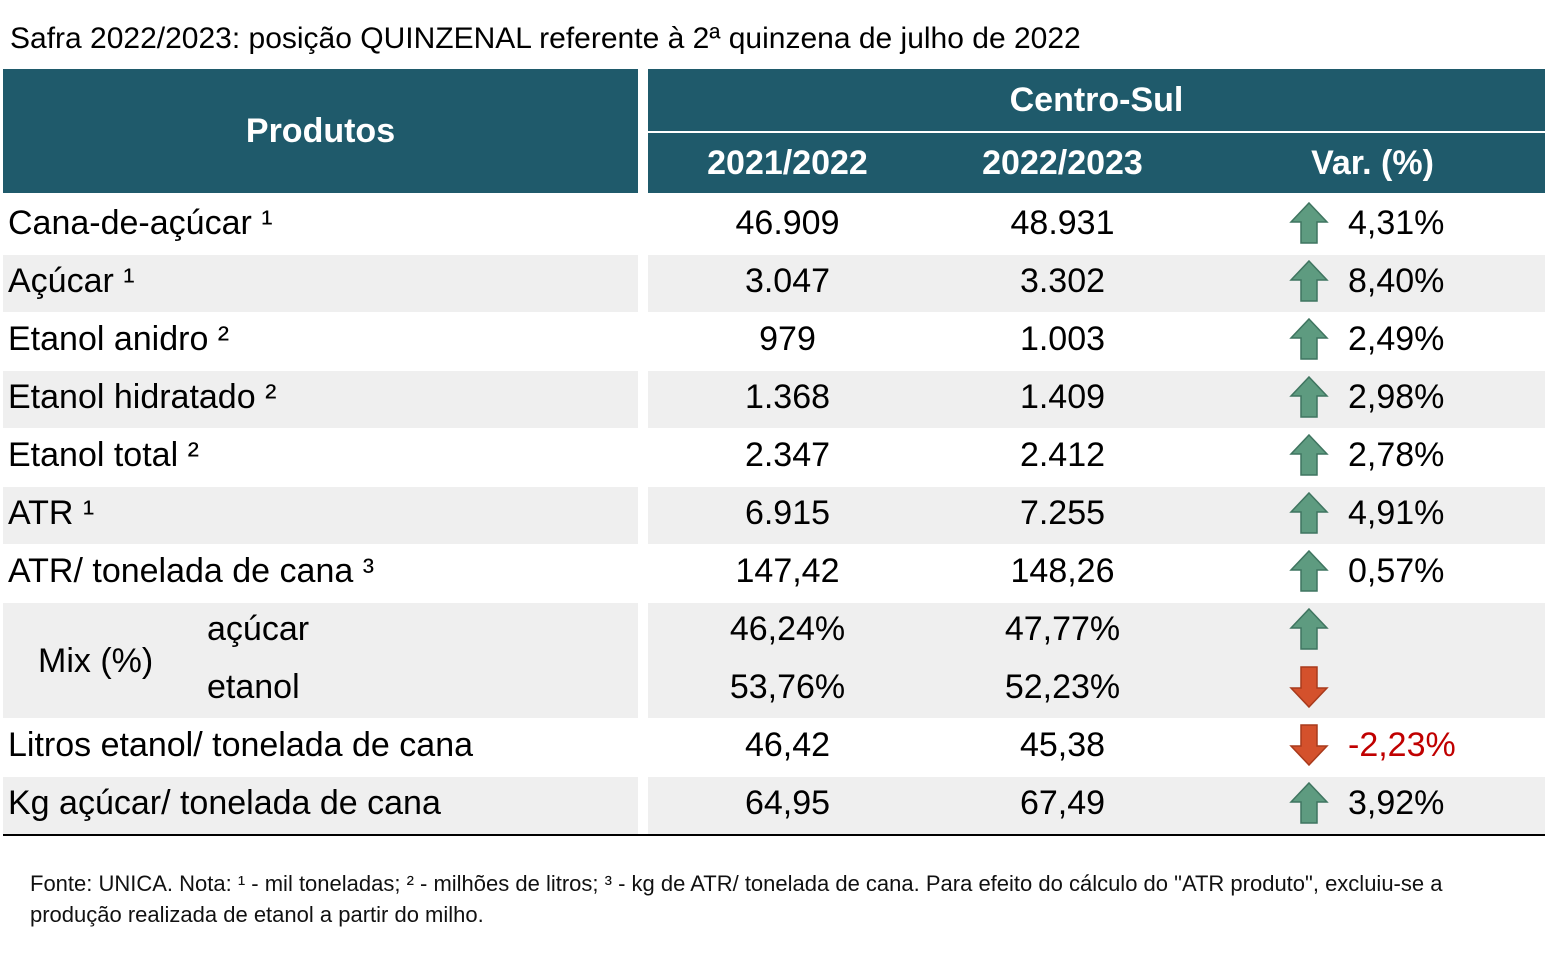  I want to click on column-header: Var. (%), so click(1372, 162).